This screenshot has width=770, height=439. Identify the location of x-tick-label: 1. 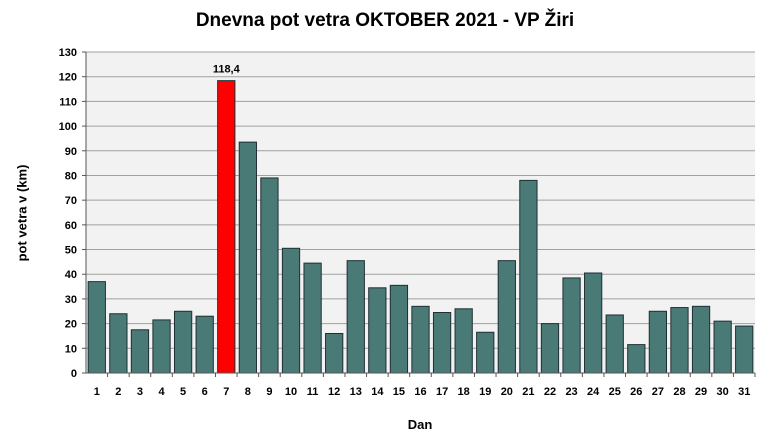
(97, 392).